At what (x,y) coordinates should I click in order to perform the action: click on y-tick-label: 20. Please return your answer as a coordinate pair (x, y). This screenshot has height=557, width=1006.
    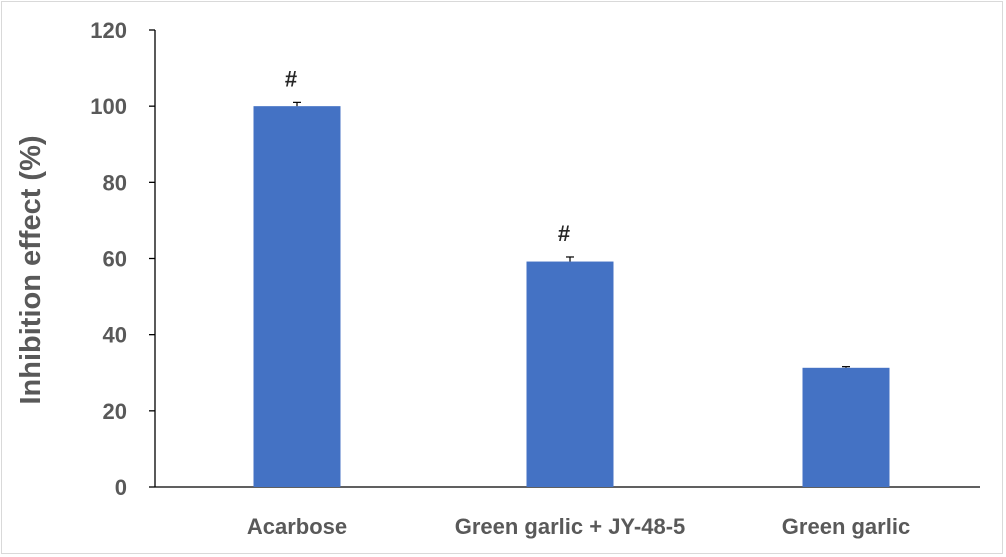
    Looking at the image, I should click on (115, 411).